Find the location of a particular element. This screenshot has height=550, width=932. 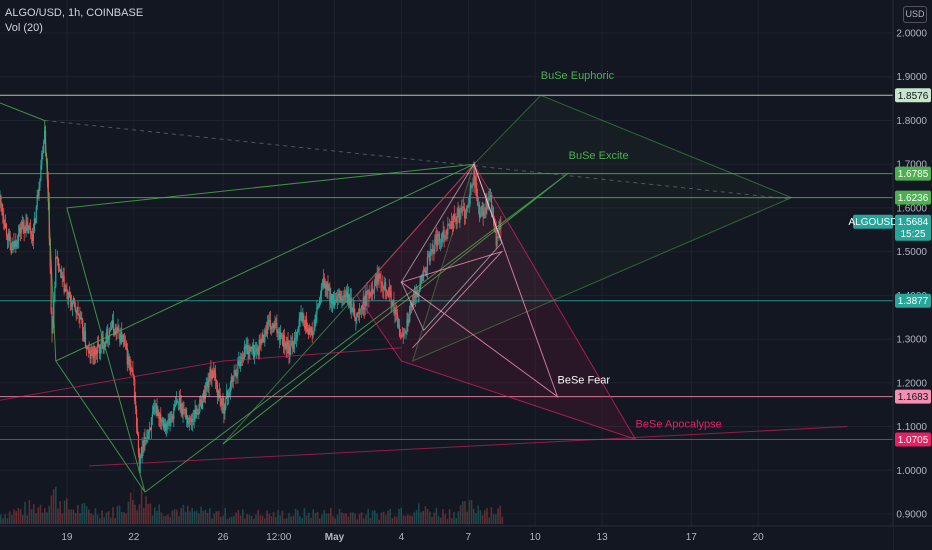

current-price-tag is located at coordinates (913, 227).